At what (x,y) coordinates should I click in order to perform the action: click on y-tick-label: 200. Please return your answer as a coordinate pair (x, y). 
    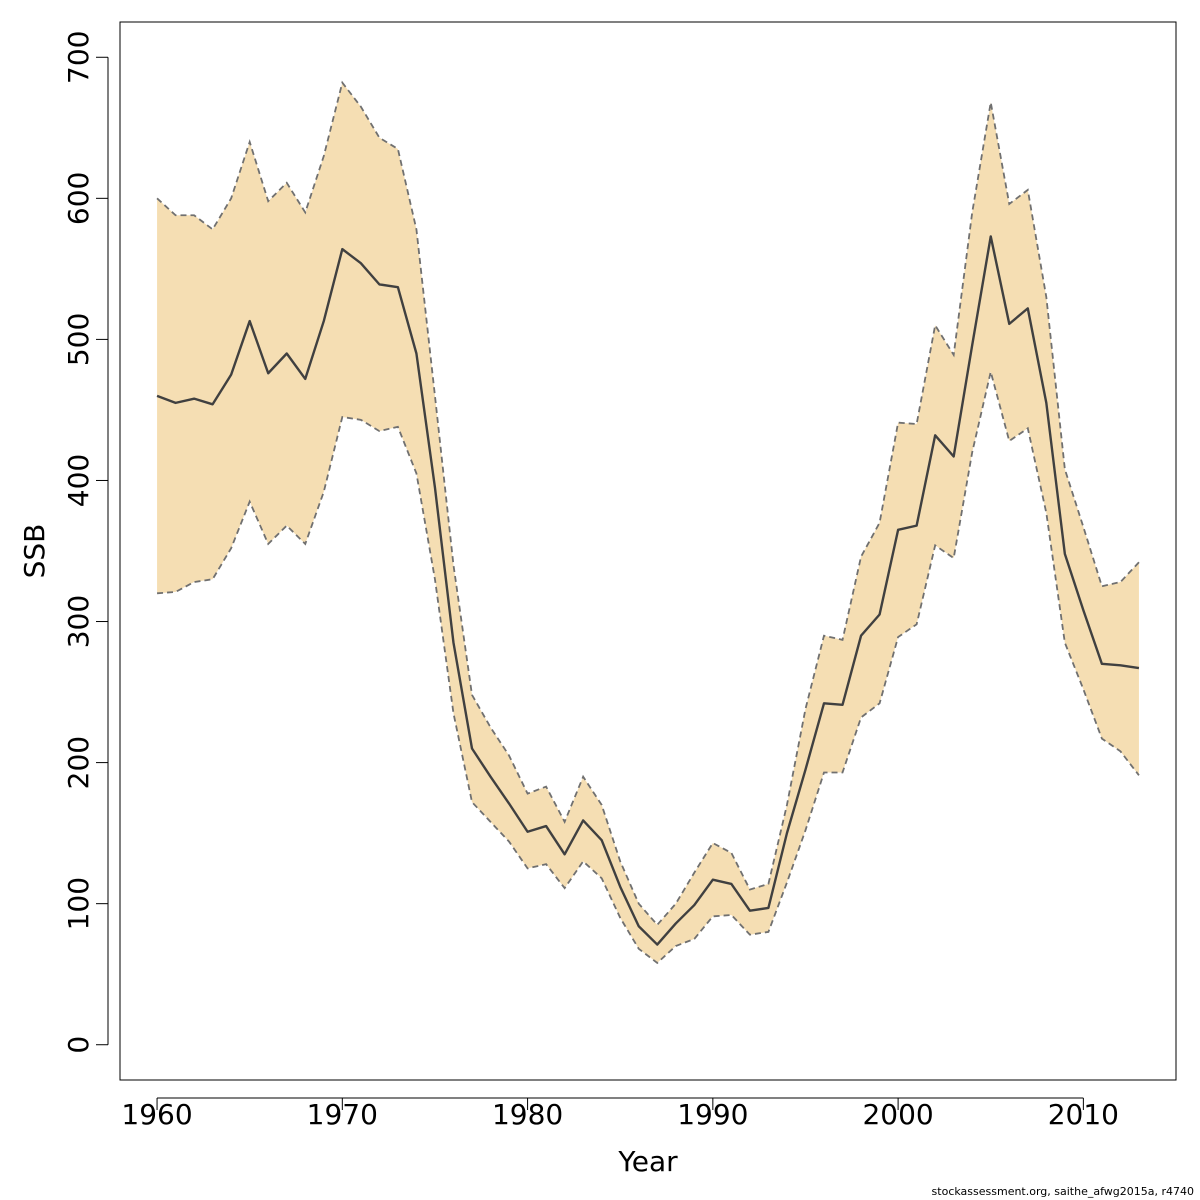
    Looking at the image, I should click on (78, 762).